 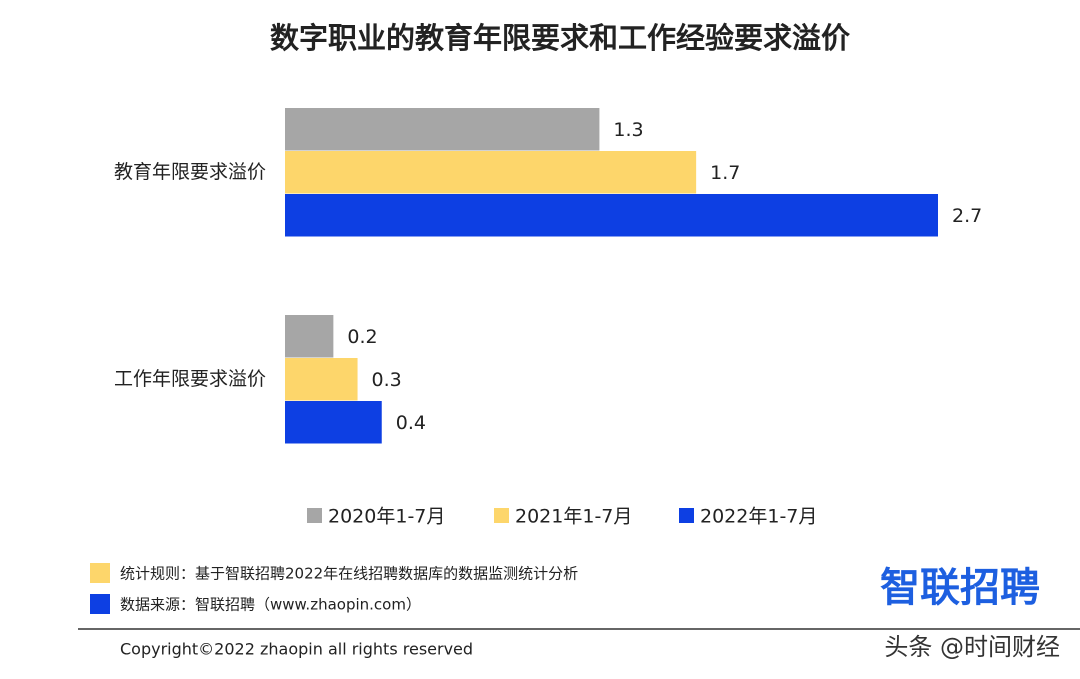 I want to click on legend-label: 2021年1-7月, so click(x=573, y=517).